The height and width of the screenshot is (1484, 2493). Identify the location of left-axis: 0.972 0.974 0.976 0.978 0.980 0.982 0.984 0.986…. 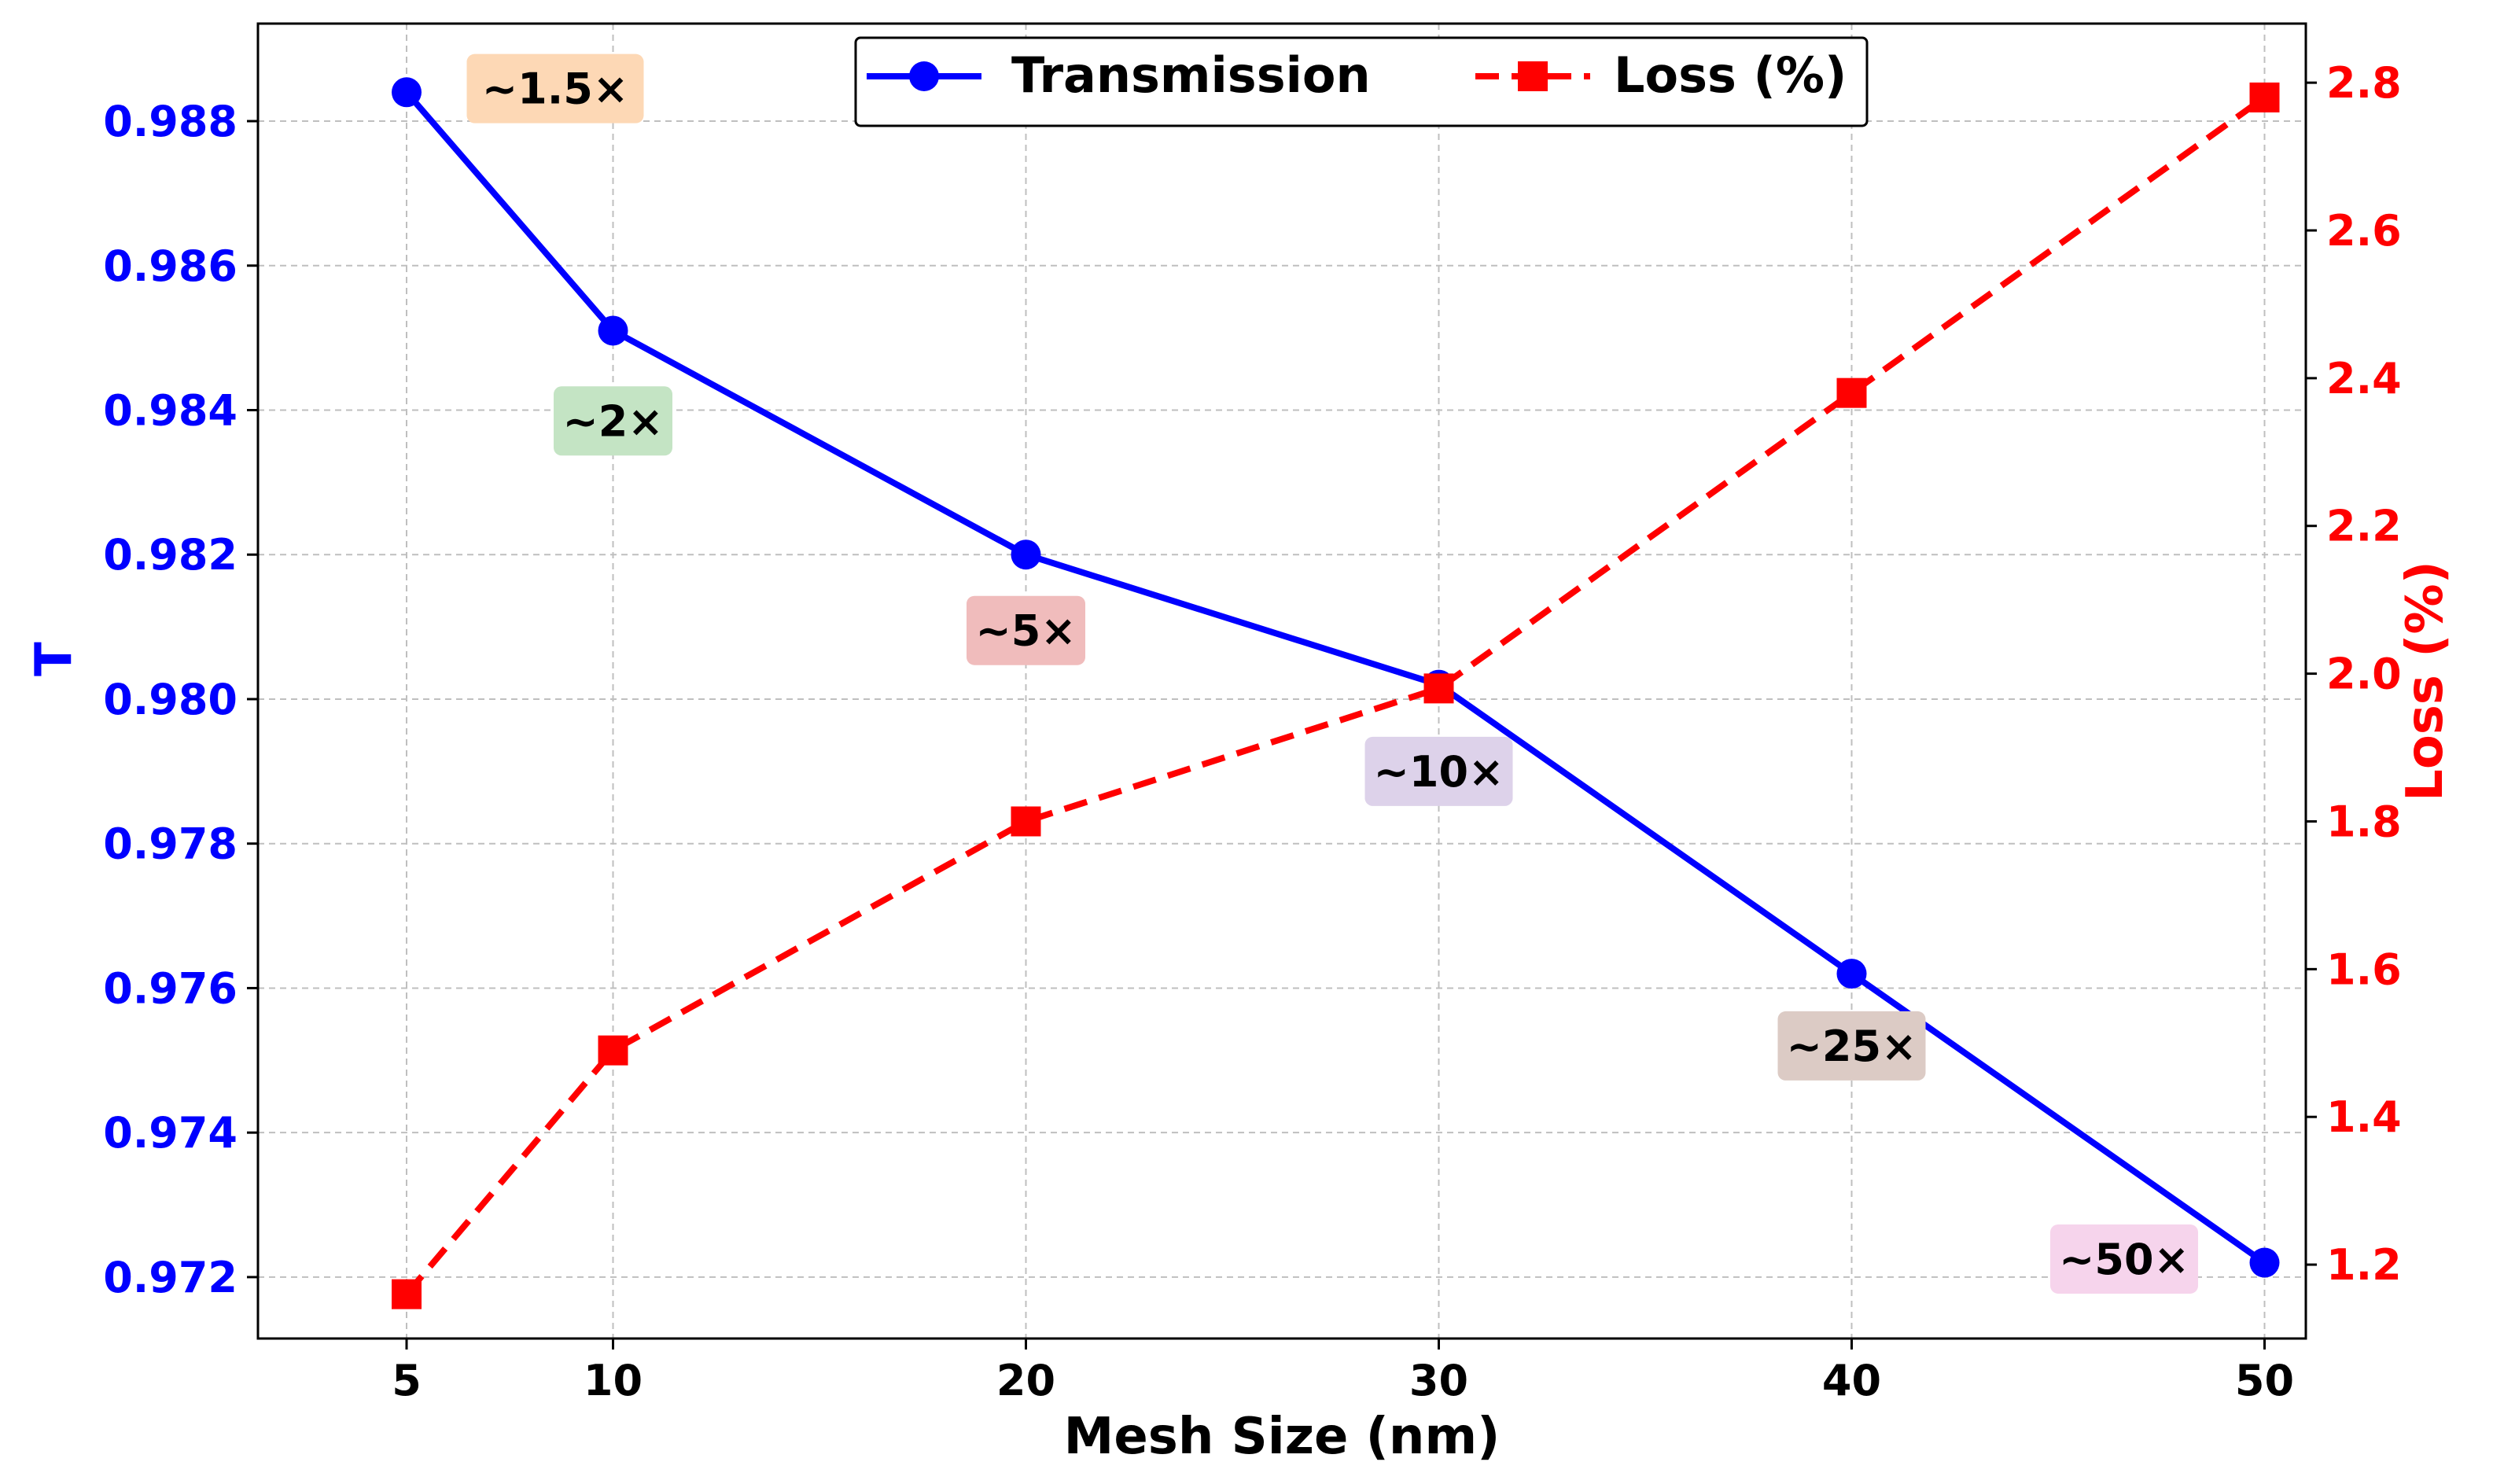
(180, 699).